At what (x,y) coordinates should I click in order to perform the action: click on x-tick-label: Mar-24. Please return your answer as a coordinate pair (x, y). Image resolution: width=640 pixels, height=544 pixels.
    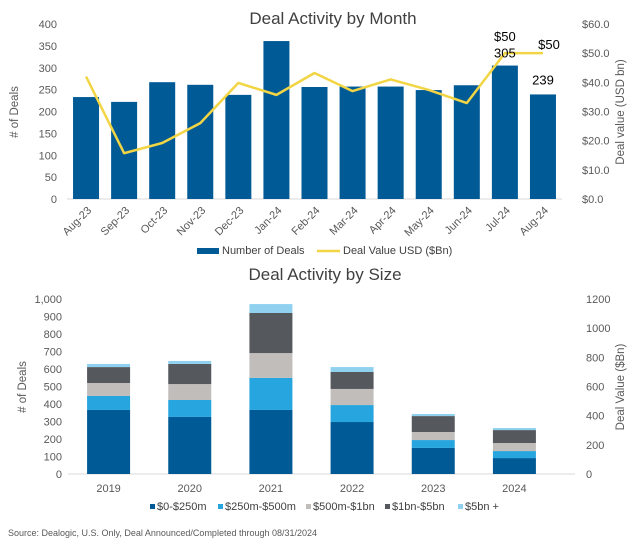
    Looking at the image, I should click on (344, 221).